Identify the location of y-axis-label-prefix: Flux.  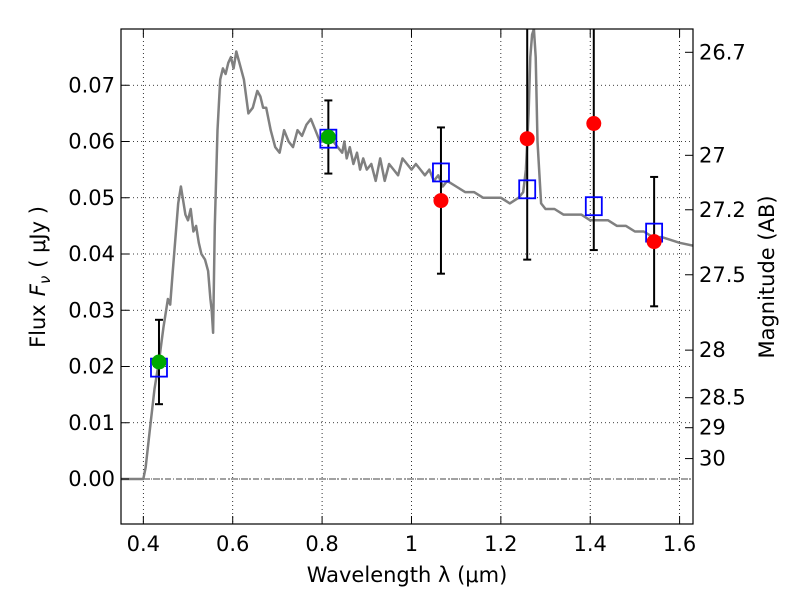
(38, 326).